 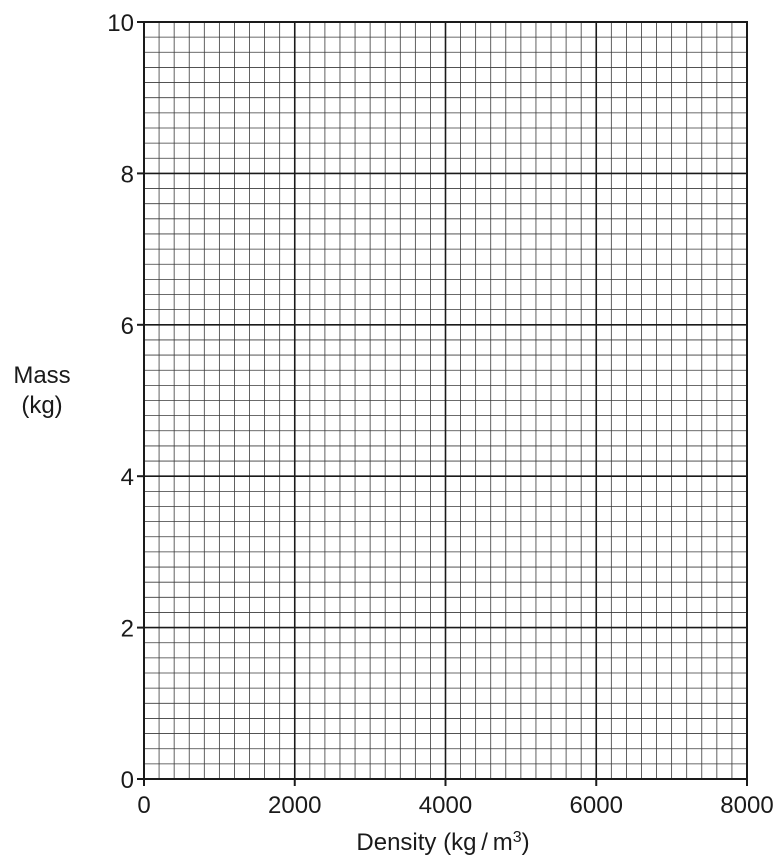 What do you see at coordinates (120, 23) in the screenshot?
I see `y-tick-label: 10` at bounding box center [120, 23].